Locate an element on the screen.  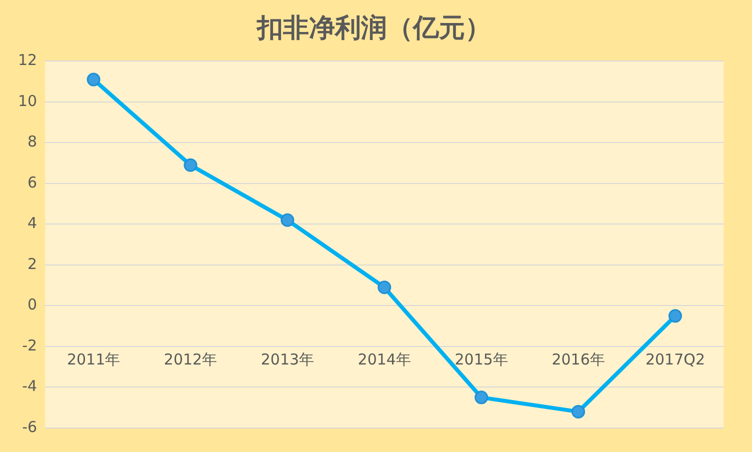
y-tick-label: 10 is located at coordinates (28, 101).